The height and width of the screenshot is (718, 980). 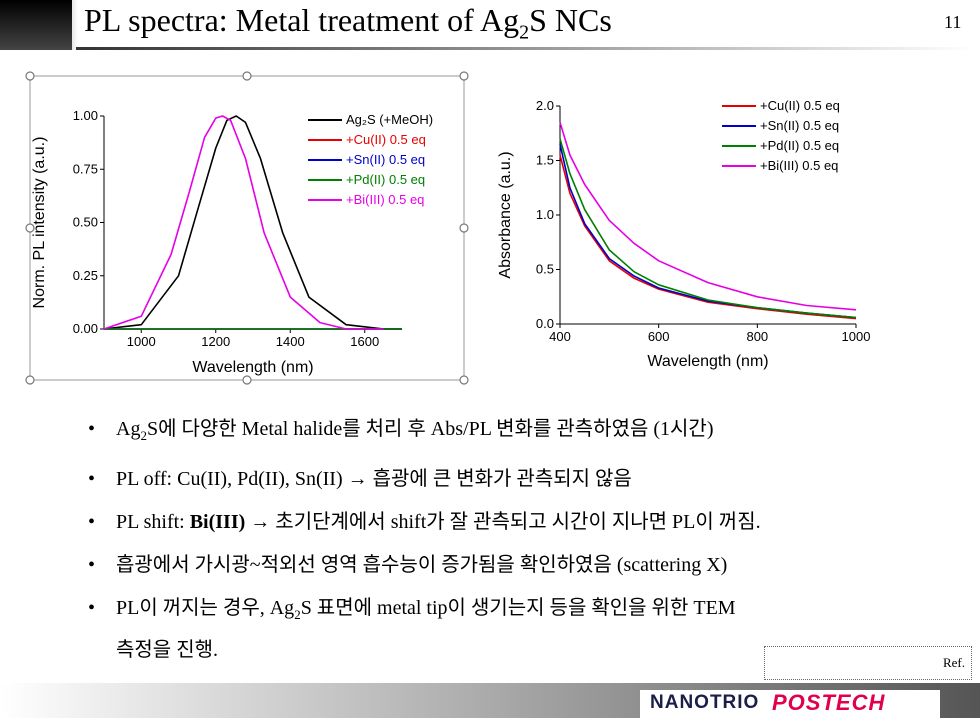 What do you see at coordinates (570, 20) in the screenshot?
I see `slide-title-end: S NCs` at bounding box center [570, 20].